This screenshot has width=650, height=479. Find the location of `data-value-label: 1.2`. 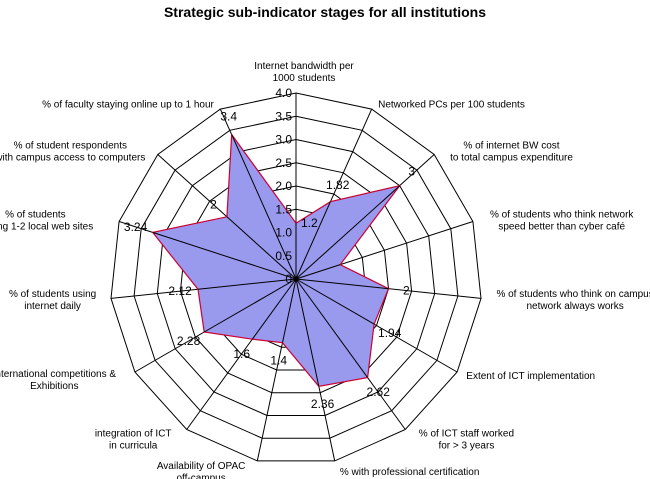

data-value-label: 1.2 is located at coordinates (309, 223).